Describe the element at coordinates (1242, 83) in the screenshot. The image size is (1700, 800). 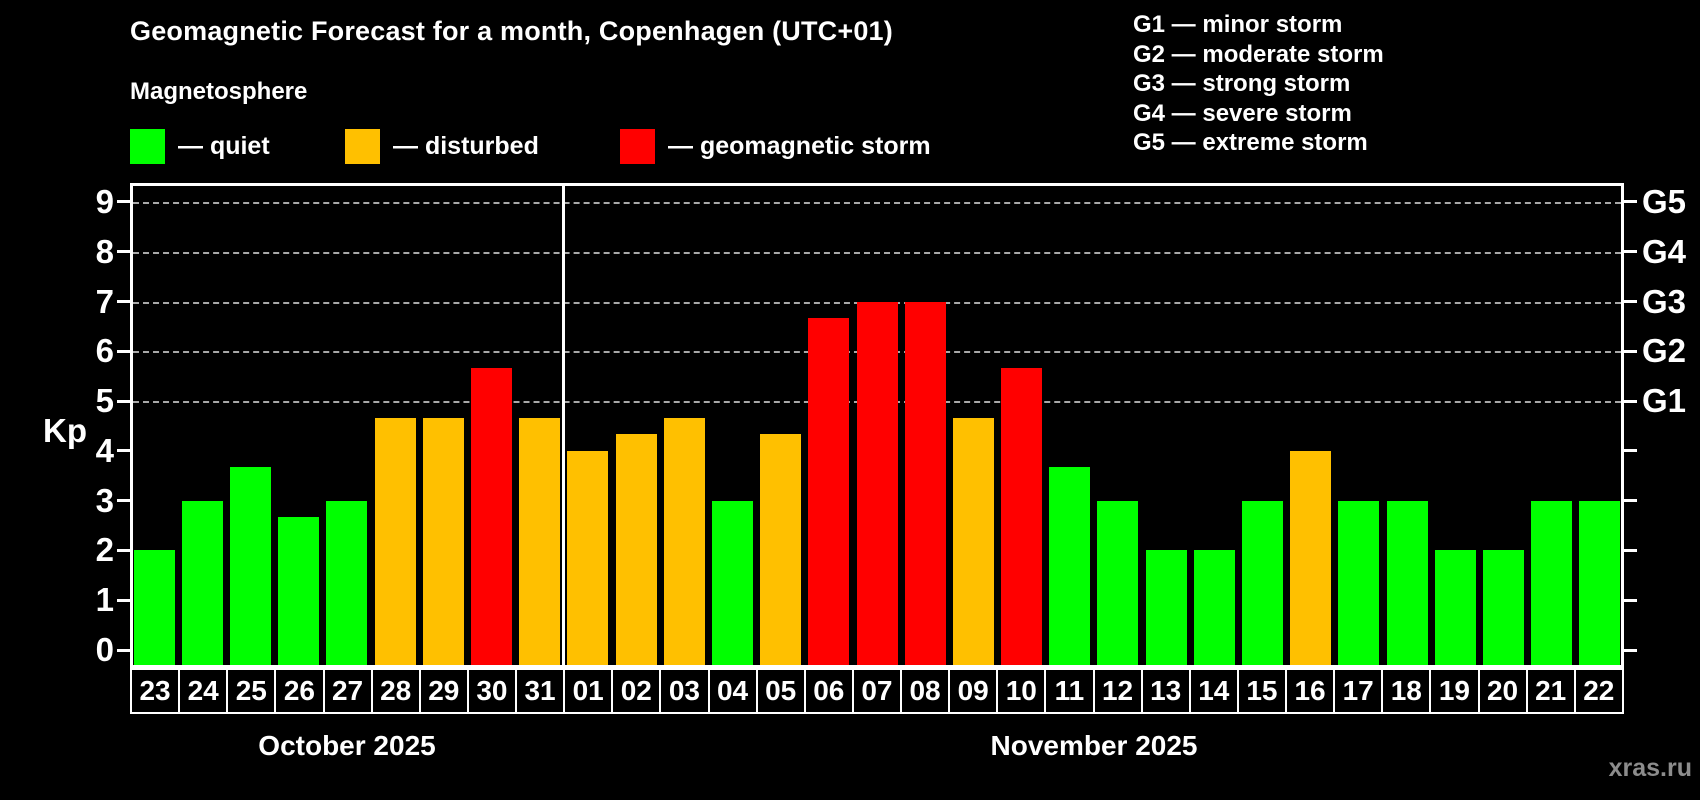
I see `g-legend-line: G3 — strong storm` at that location.